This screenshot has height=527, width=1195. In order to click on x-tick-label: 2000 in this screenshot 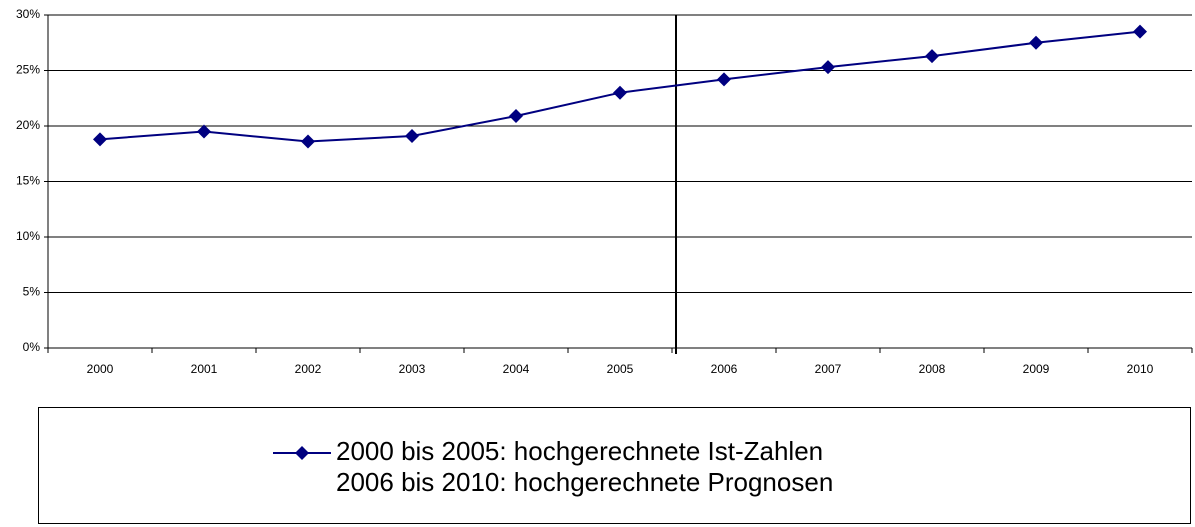, I will do `click(100, 369)`.